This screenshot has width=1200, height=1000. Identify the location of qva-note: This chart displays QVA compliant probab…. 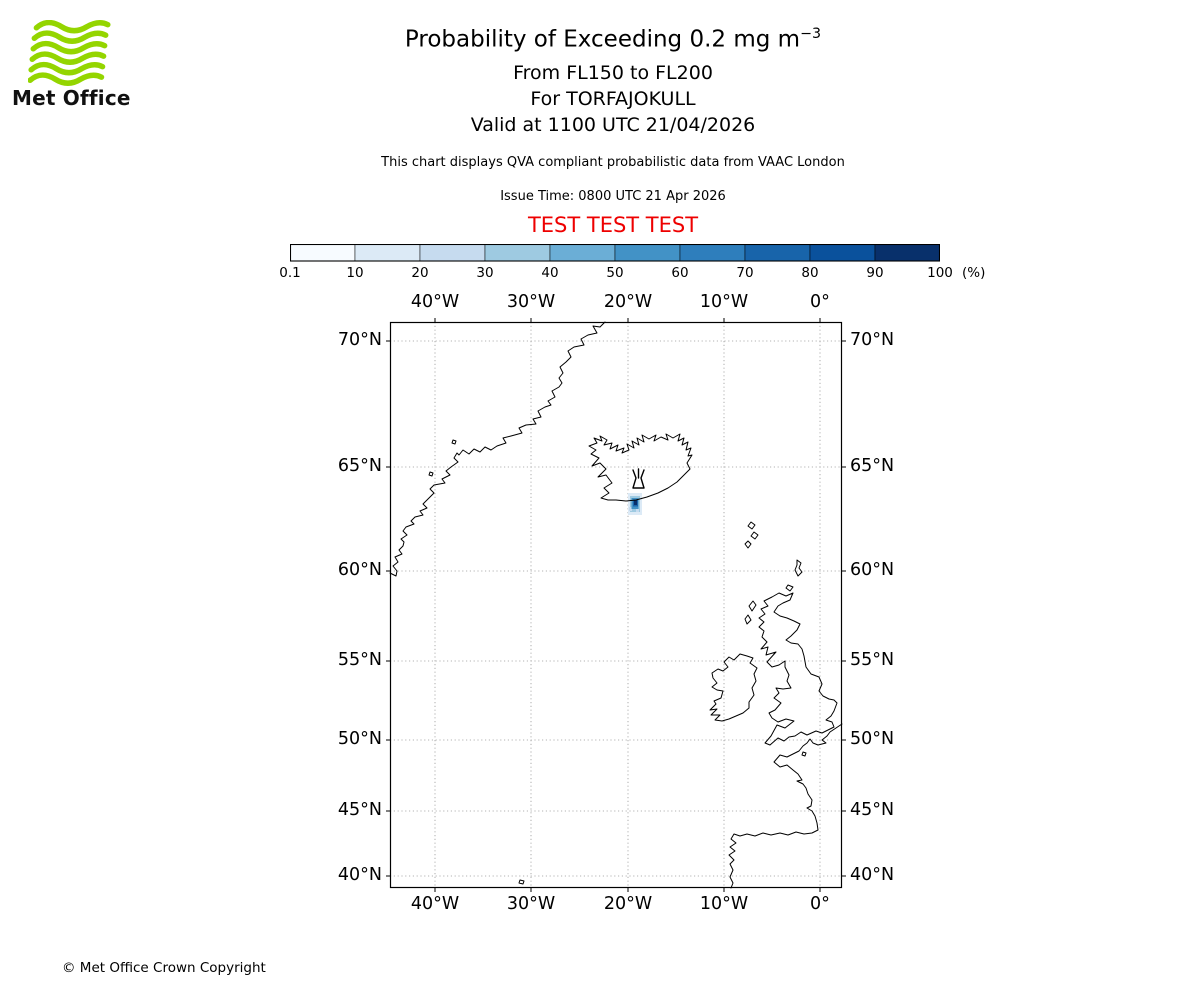
(613, 162).